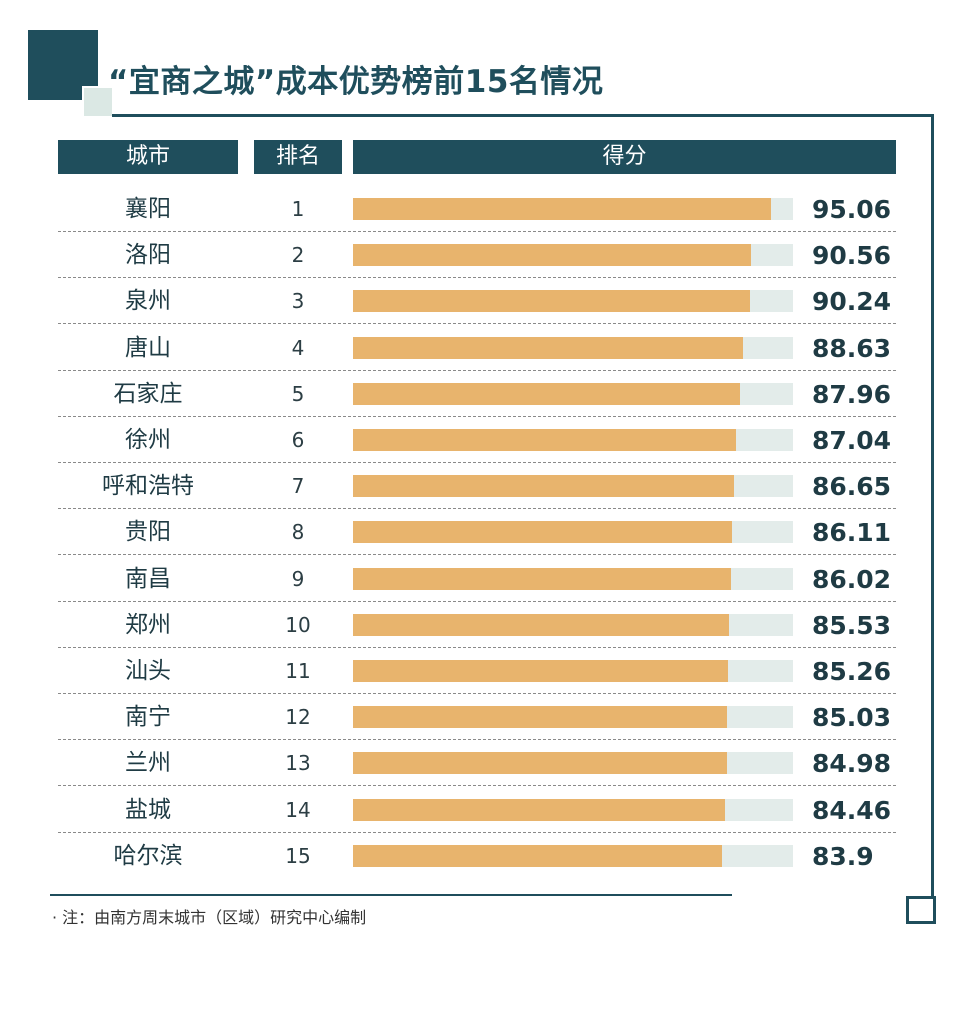  I want to click on rank-label: 15, so click(298, 855).